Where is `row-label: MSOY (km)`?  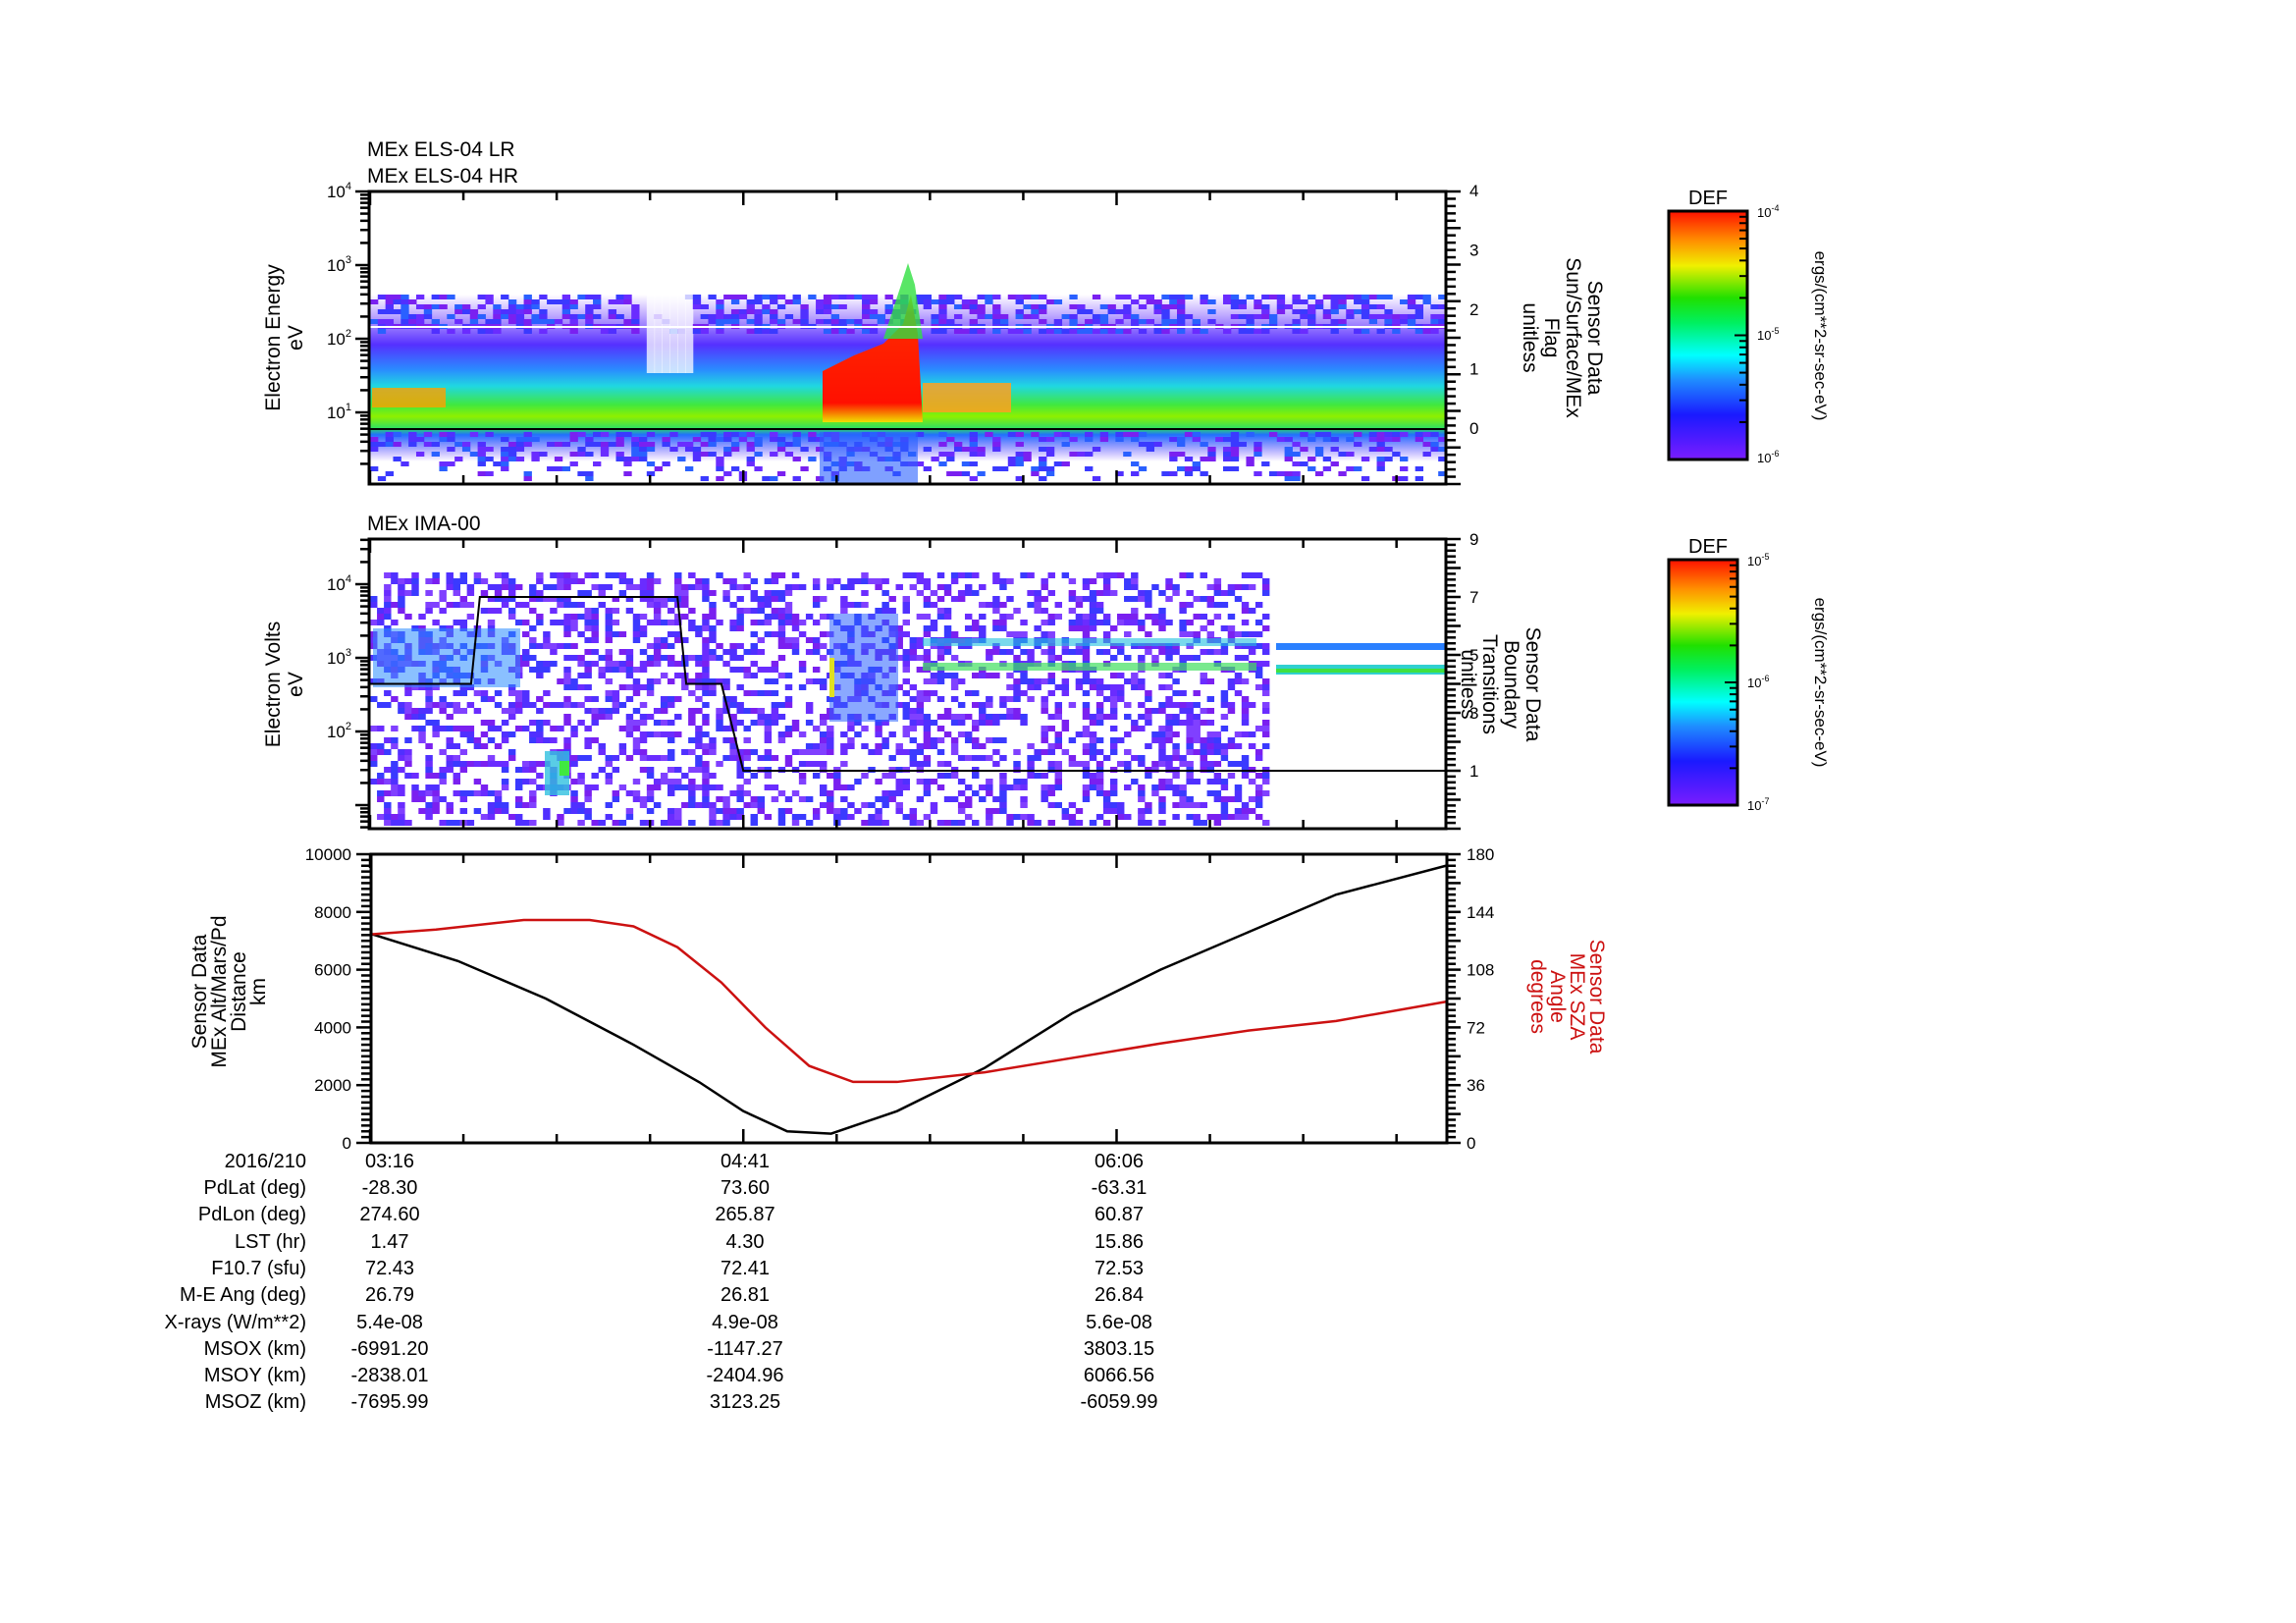 row-label: MSOY (km) is located at coordinates (254, 1376).